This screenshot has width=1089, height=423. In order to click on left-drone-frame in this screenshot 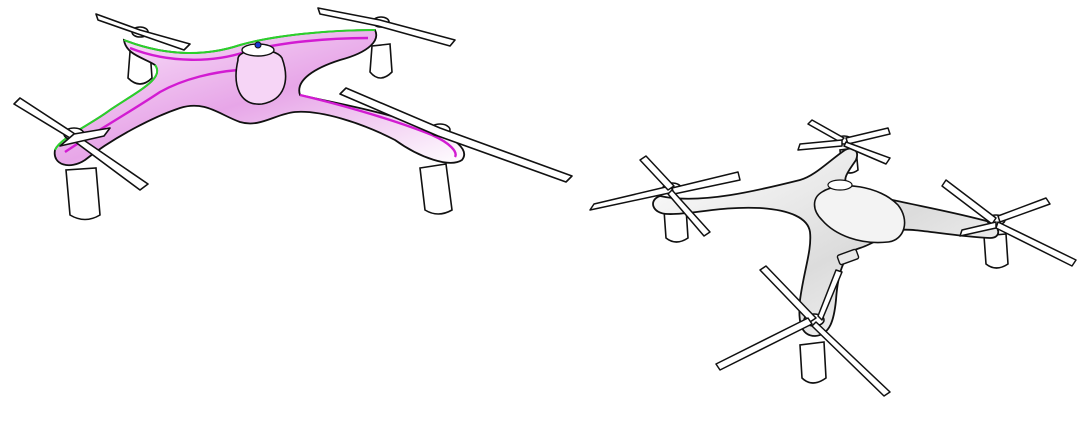, I will do `click(259, 98)`.